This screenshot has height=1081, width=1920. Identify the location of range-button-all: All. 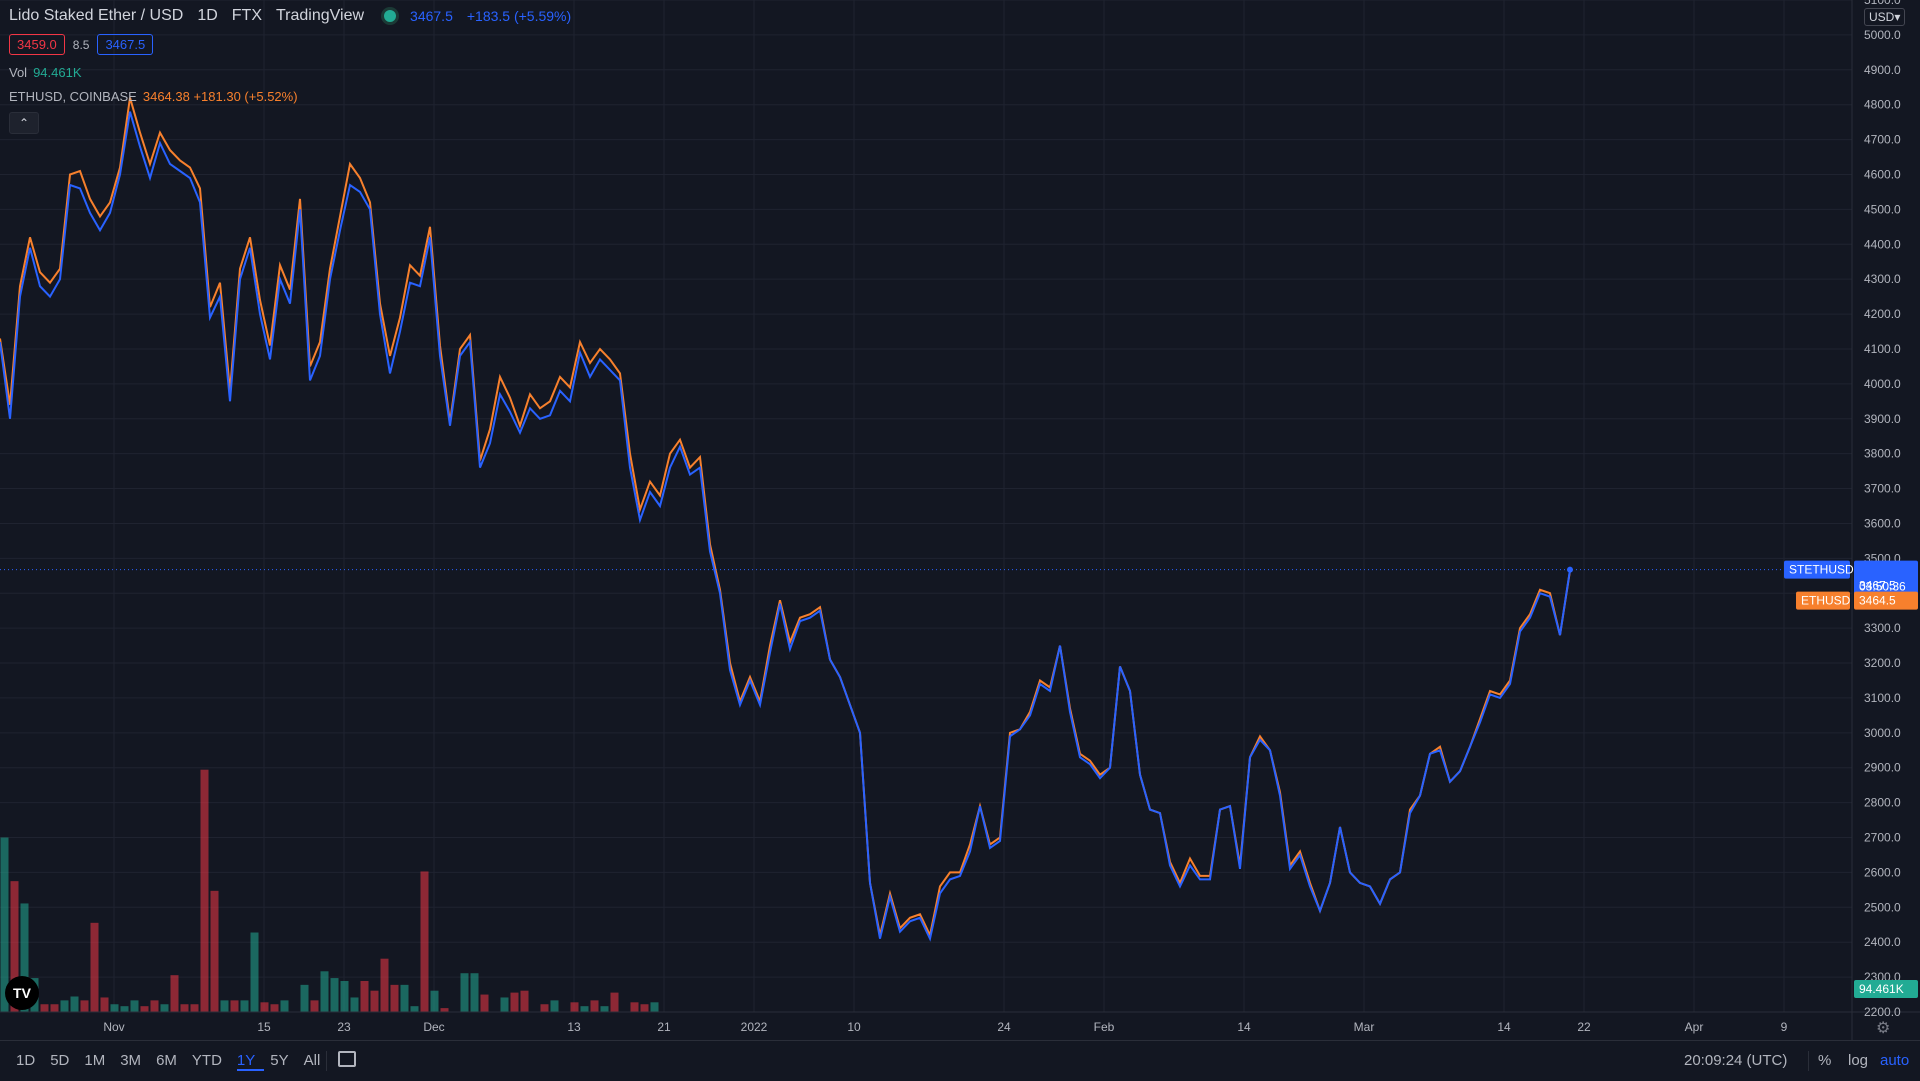
(312, 1060).